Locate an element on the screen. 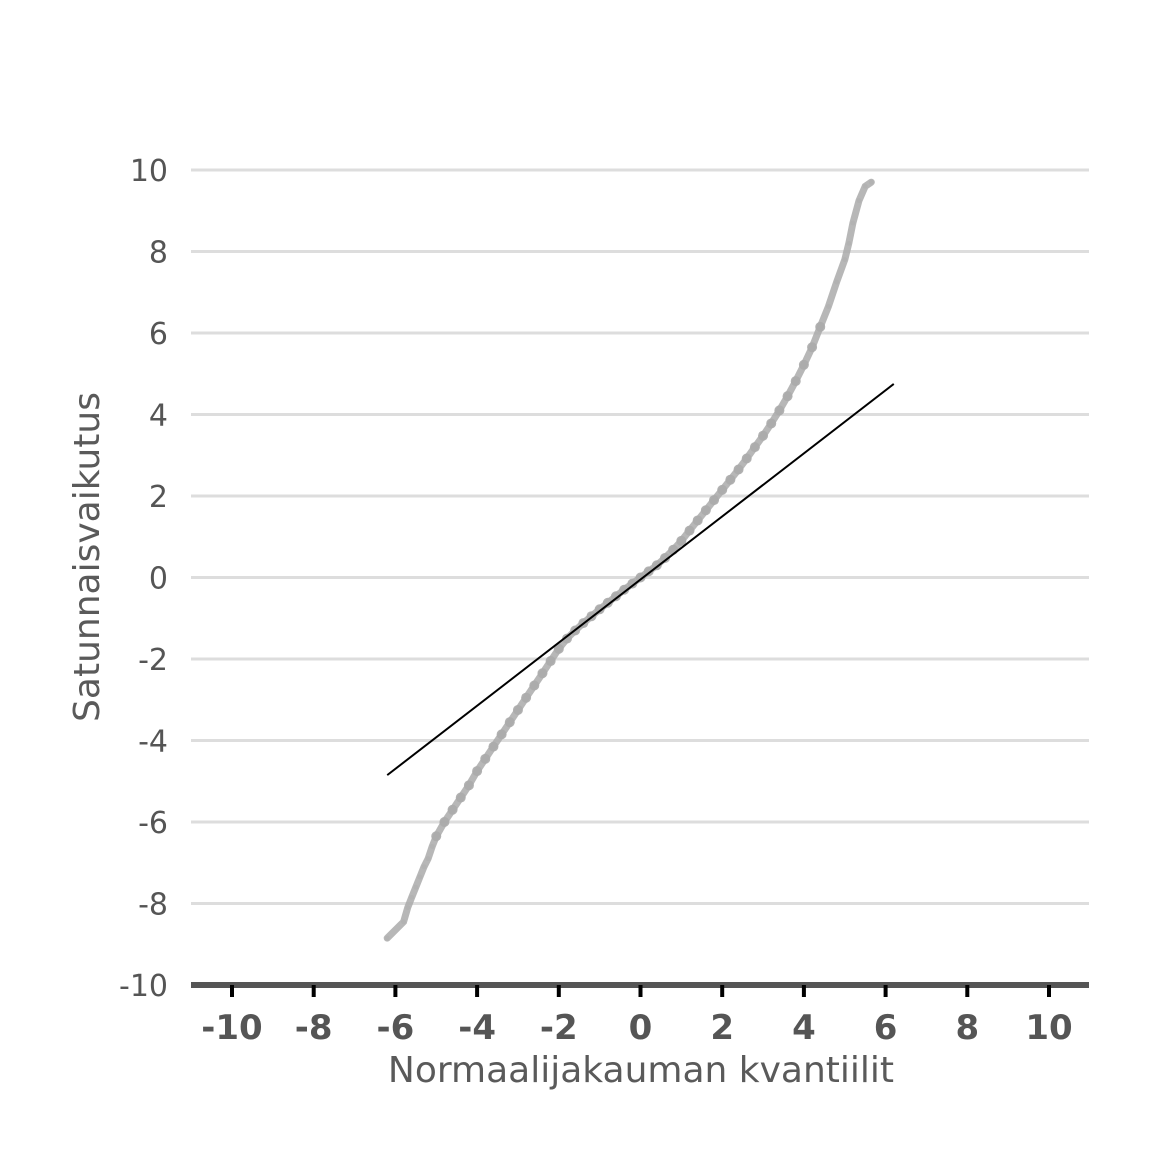  x-tick-label: 2 is located at coordinates (722, 1028).